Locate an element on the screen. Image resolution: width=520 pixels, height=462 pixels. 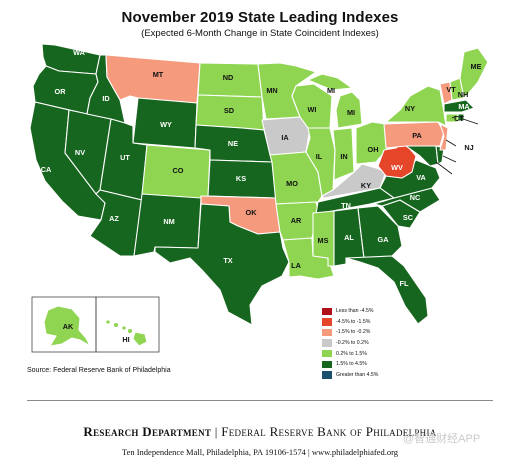
state-ri is located at coordinates (461, 117).